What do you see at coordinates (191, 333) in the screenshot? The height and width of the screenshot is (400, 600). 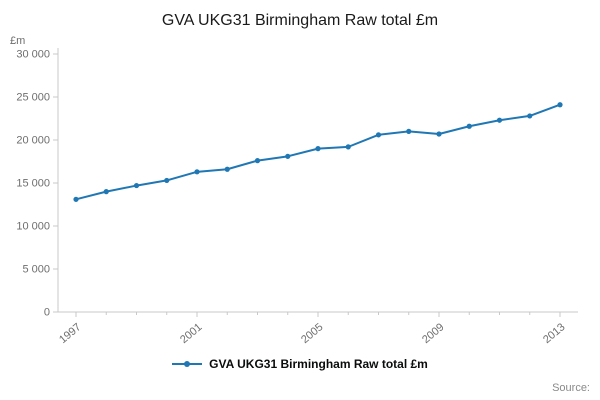 I see `x-tick-label: 2001` at bounding box center [191, 333].